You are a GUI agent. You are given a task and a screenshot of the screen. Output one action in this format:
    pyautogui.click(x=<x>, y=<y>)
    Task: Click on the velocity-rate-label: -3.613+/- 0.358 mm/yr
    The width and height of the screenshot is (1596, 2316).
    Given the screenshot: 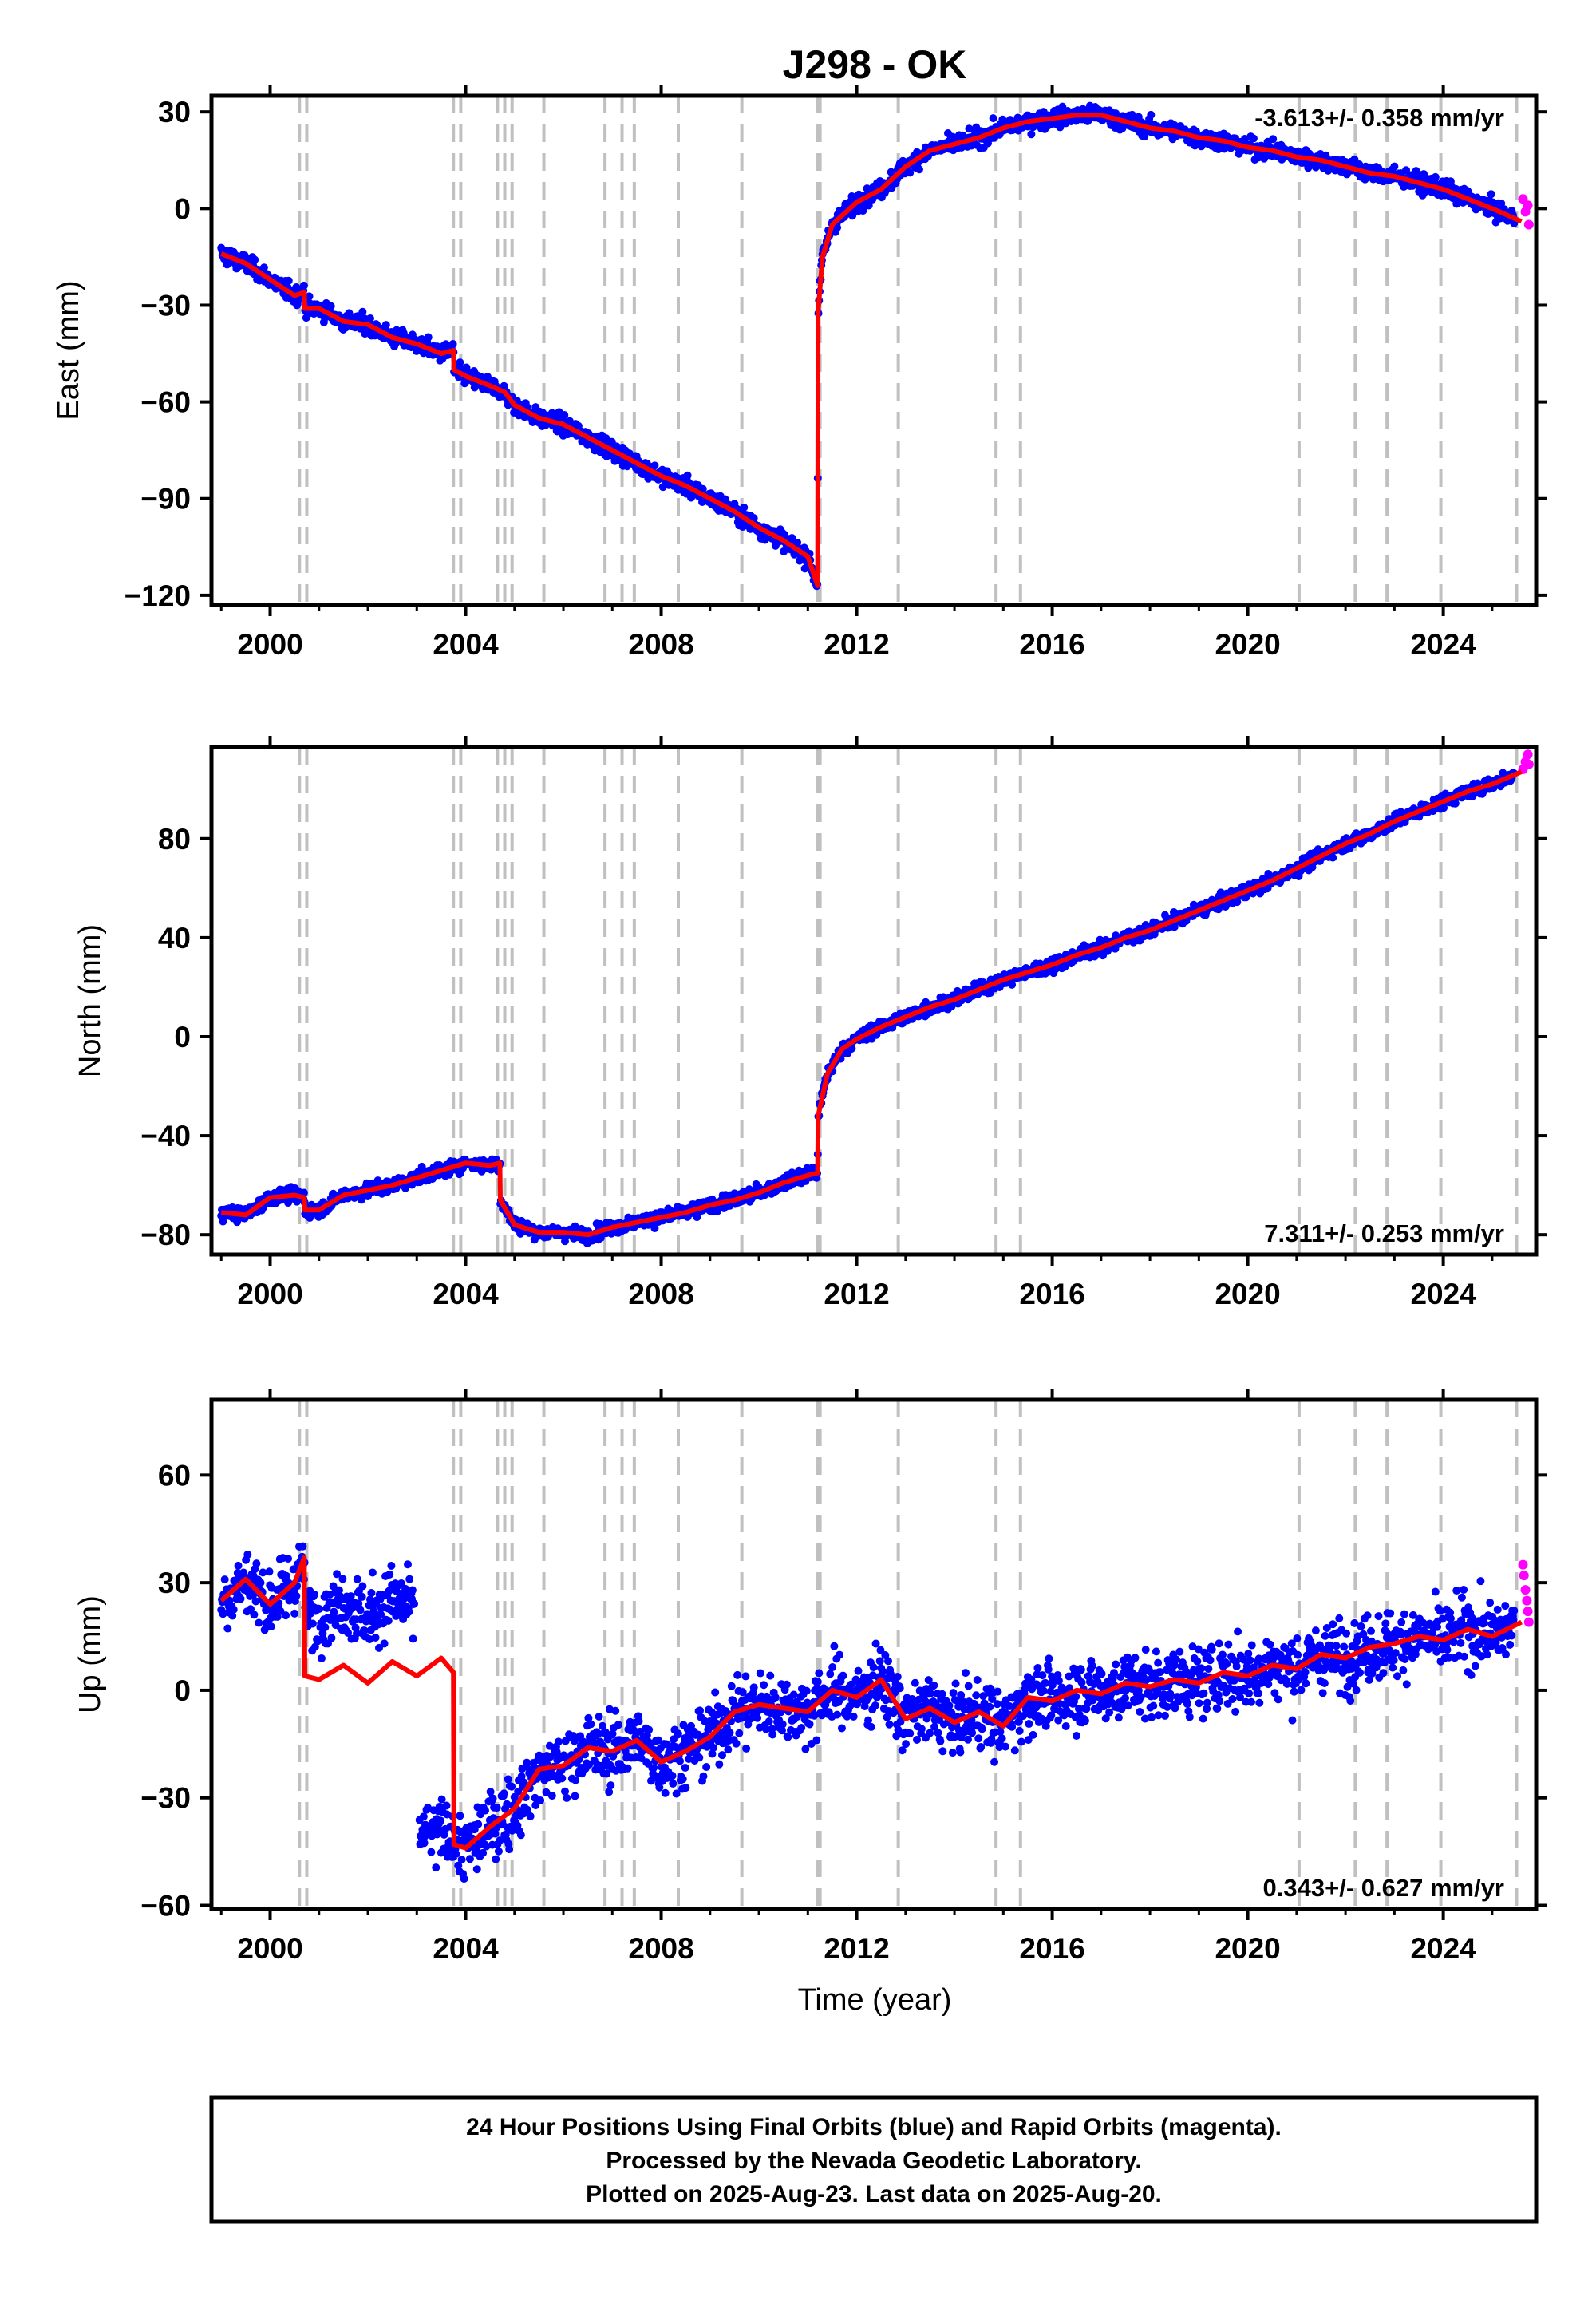 What is the action you would take?
    pyautogui.click(x=1379, y=118)
    